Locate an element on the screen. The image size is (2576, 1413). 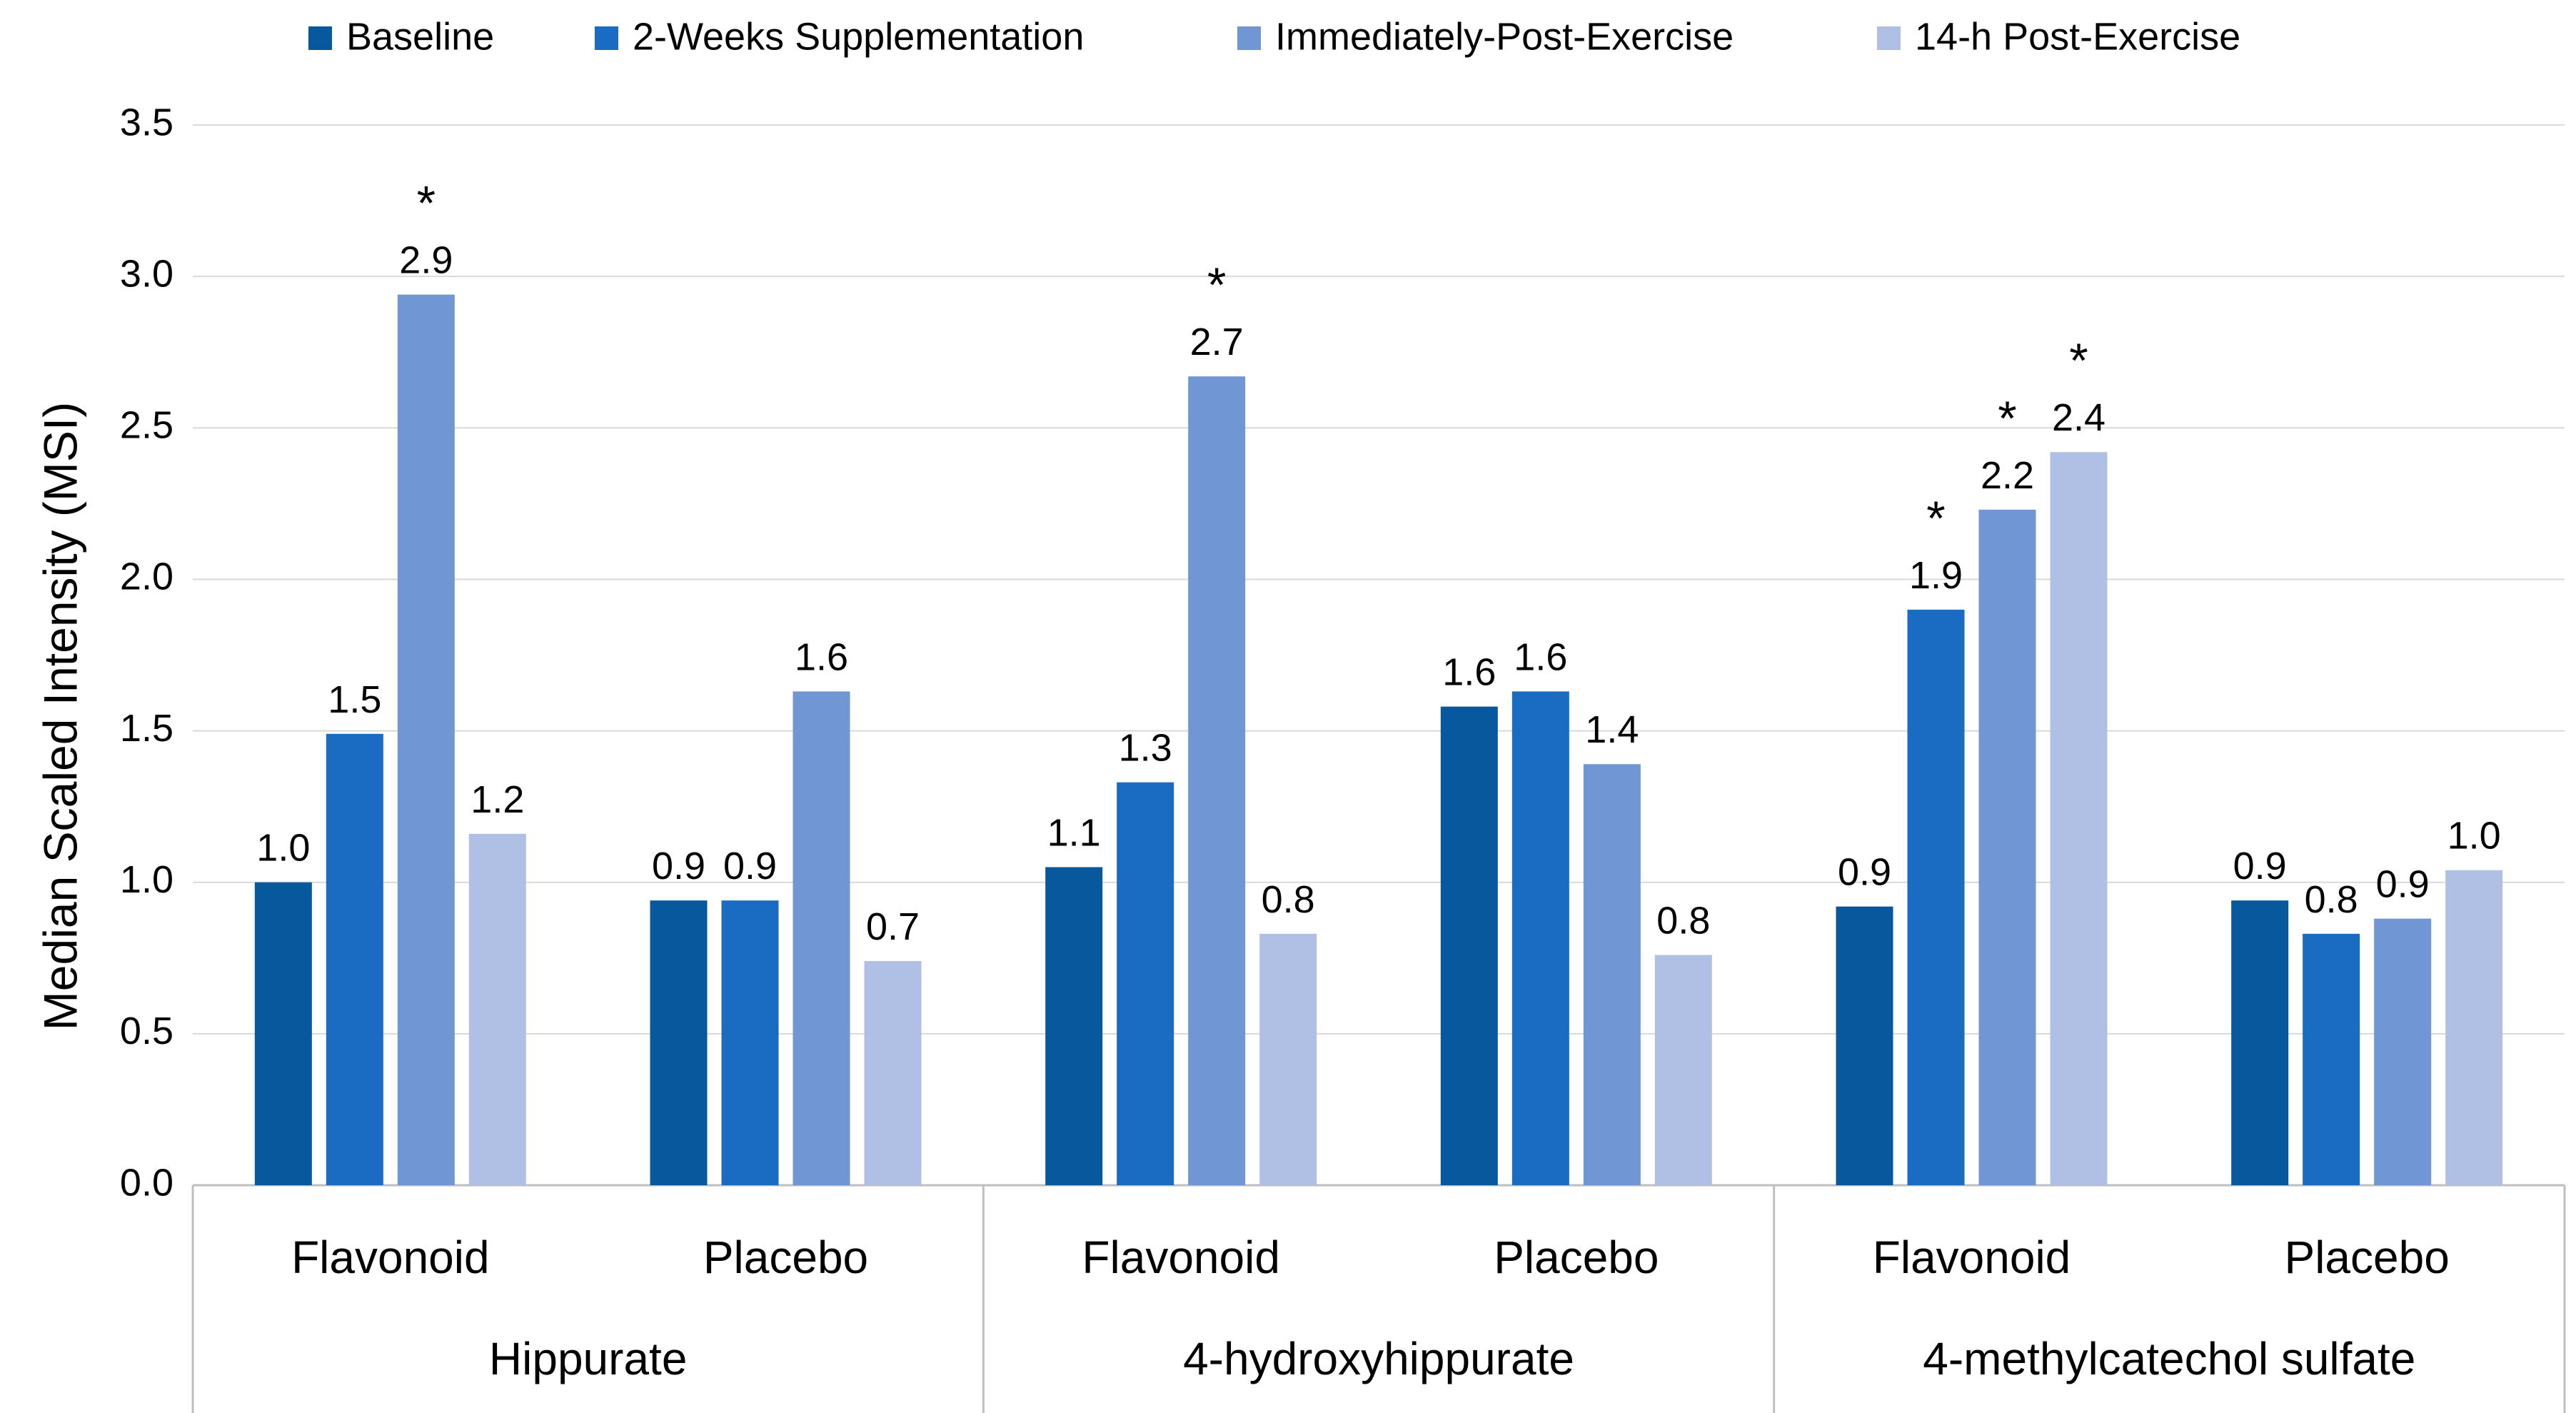
y-tick-label: 1.5 is located at coordinates (146, 728).